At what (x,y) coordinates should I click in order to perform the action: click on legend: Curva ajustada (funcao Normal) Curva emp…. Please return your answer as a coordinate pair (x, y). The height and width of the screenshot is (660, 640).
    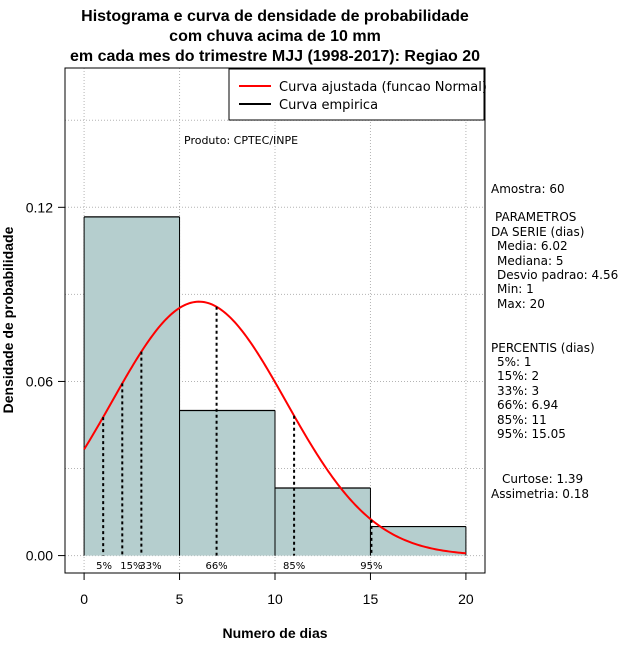
    Looking at the image, I should click on (357, 94).